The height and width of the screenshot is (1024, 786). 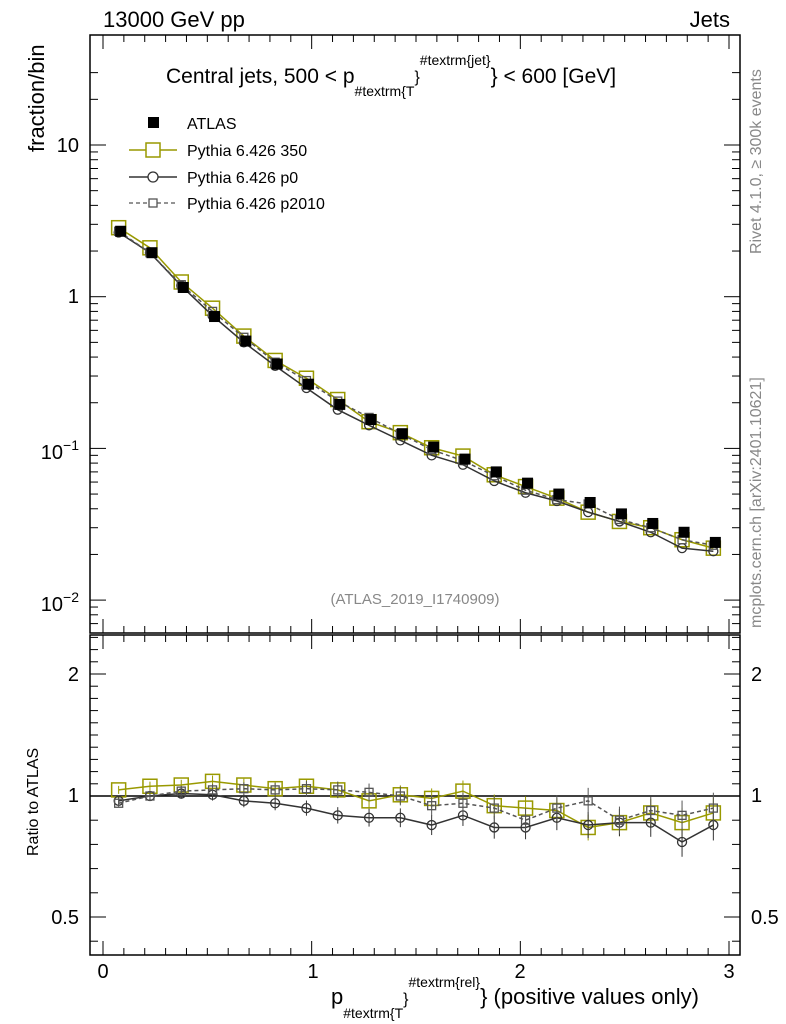 I want to click on y-top-tick-10: 10, so click(x=68, y=146).